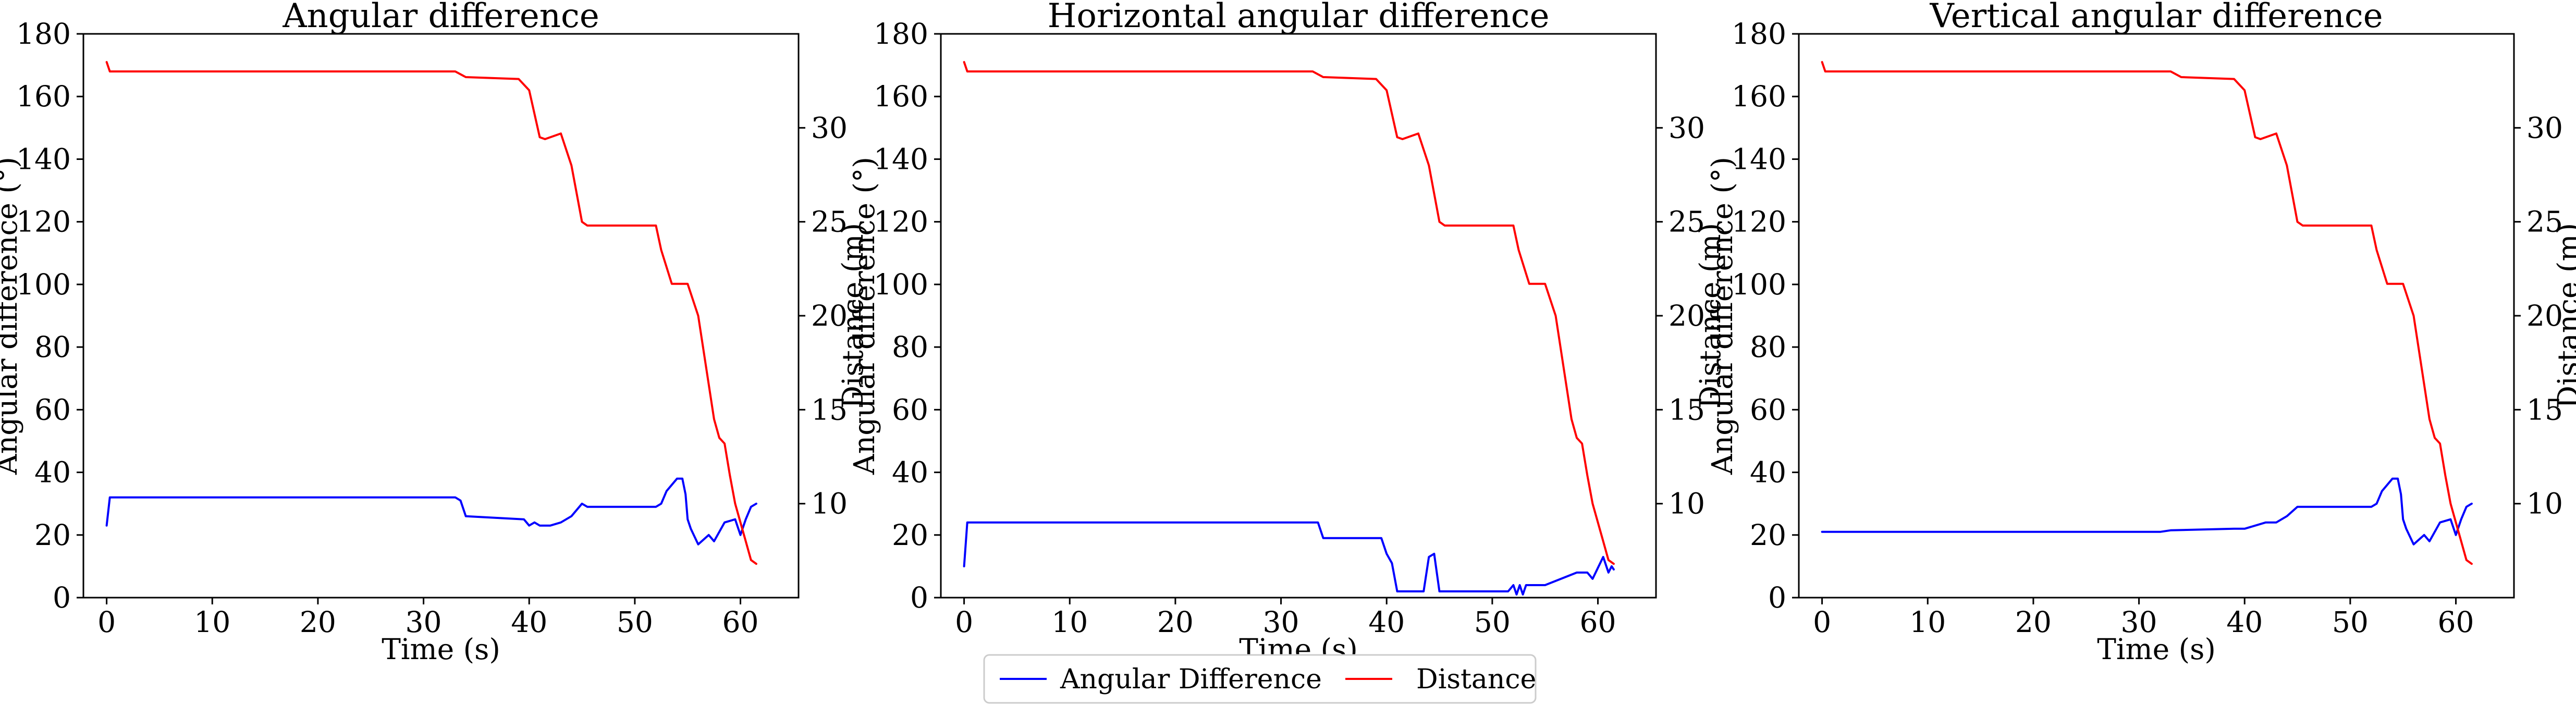 The width and height of the screenshot is (2576, 706). What do you see at coordinates (2156, 17) in the screenshot?
I see `chart-title: Vertical angular difference` at bounding box center [2156, 17].